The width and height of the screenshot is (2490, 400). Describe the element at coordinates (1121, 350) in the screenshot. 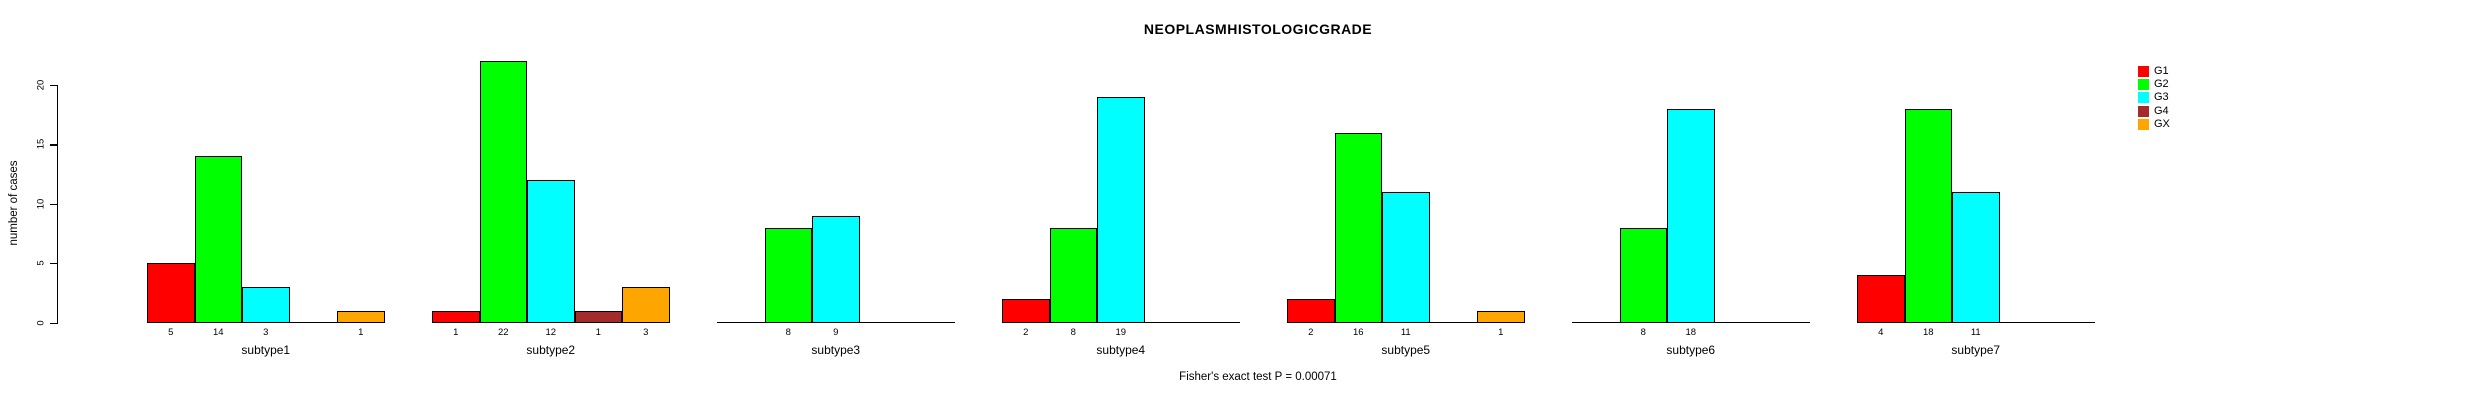

I see `category-label: subtype4` at that location.